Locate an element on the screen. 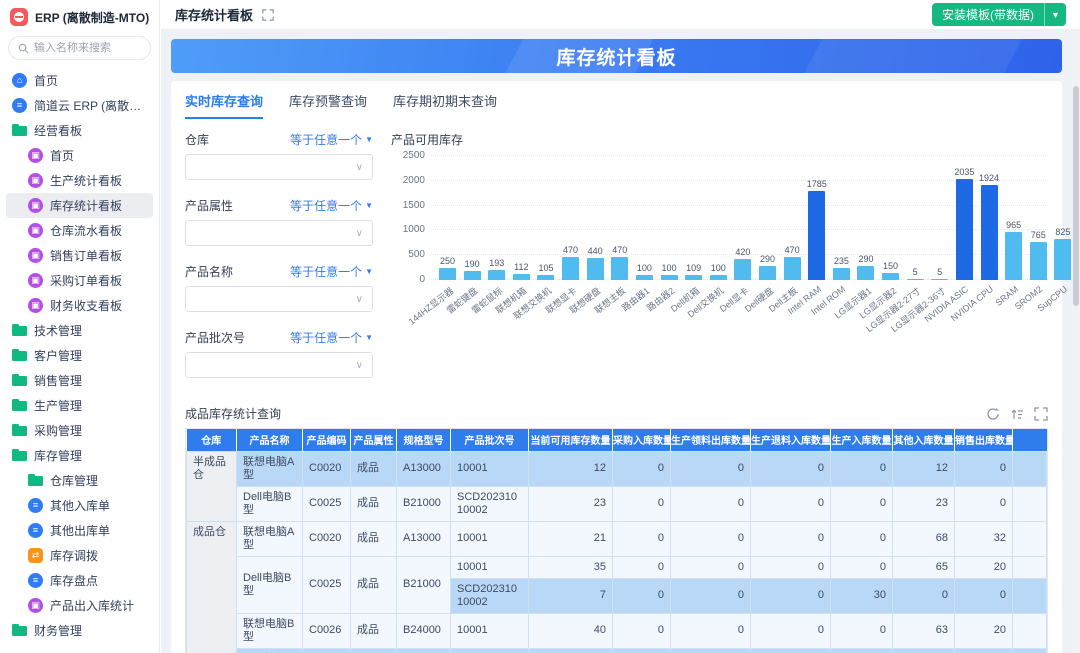 The image size is (1080, 653). table-cell is located at coordinates (1029, 468).